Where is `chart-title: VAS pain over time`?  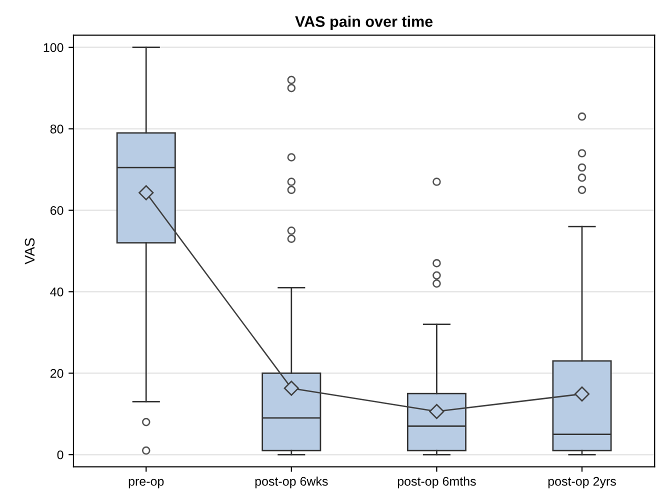 chart-title: VAS pain over time is located at coordinates (364, 23).